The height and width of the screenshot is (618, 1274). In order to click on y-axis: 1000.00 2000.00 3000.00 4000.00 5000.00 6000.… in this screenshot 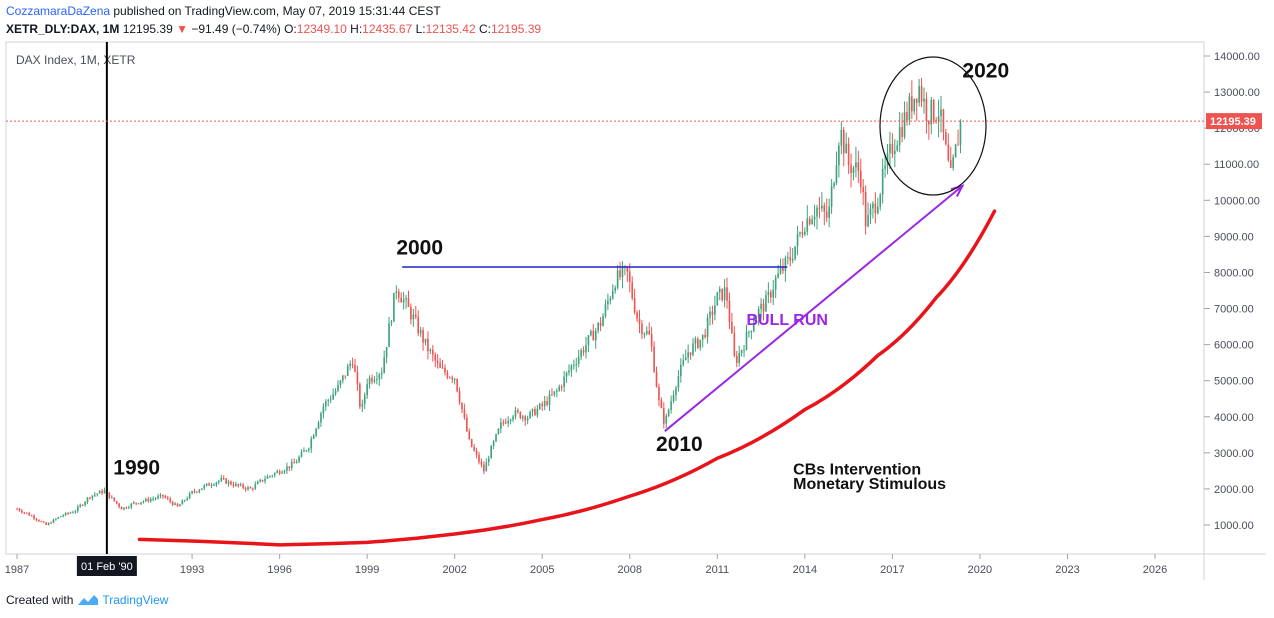, I will do `click(1232, 291)`.